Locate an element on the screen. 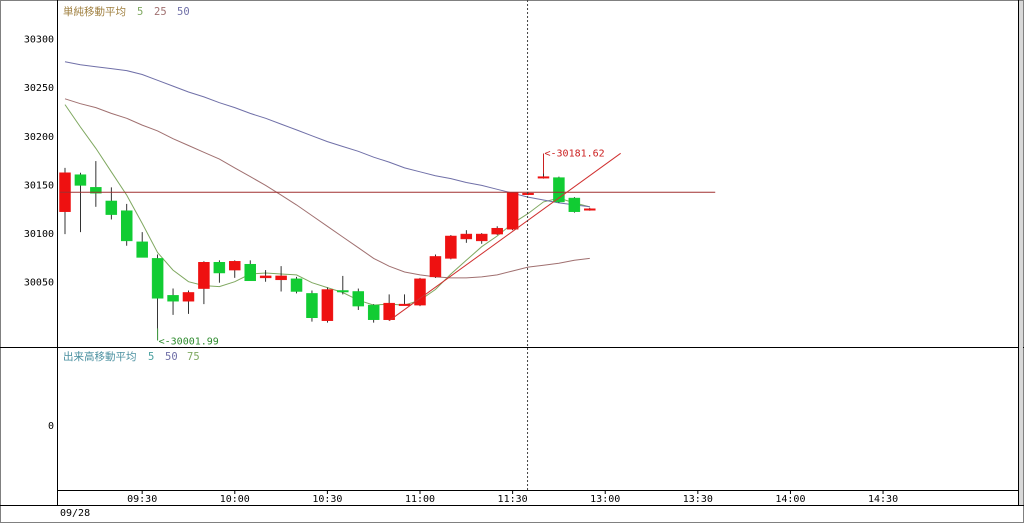 Image resolution: width=1024 pixels, height=523 pixels. price-y-tick-label: 30250 is located at coordinates (39, 88).